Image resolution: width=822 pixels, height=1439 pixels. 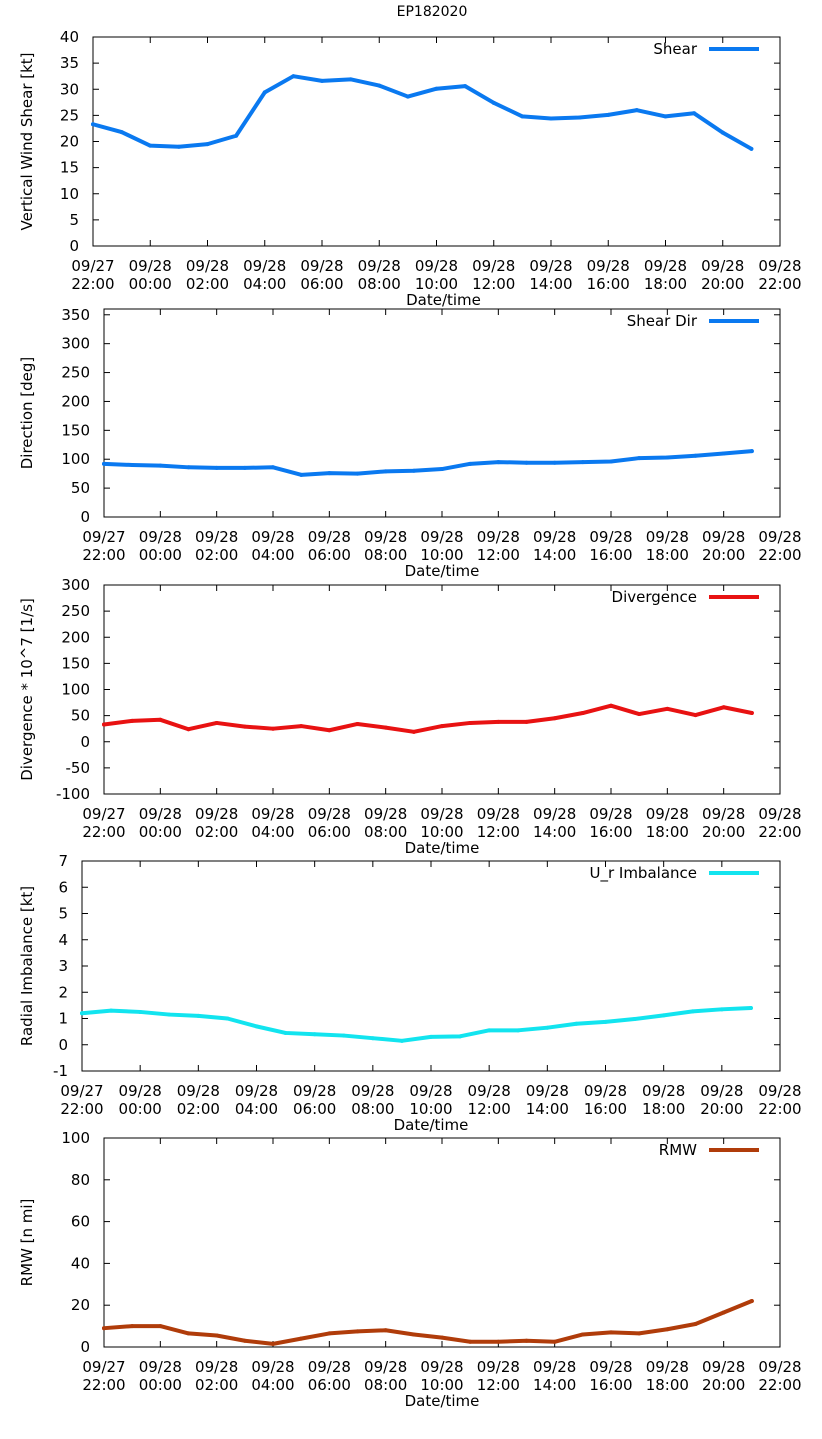 What do you see at coordinates (675, 49) in the screenshot?
I see `legend-label: Shear` at bounding box center [675, 49].